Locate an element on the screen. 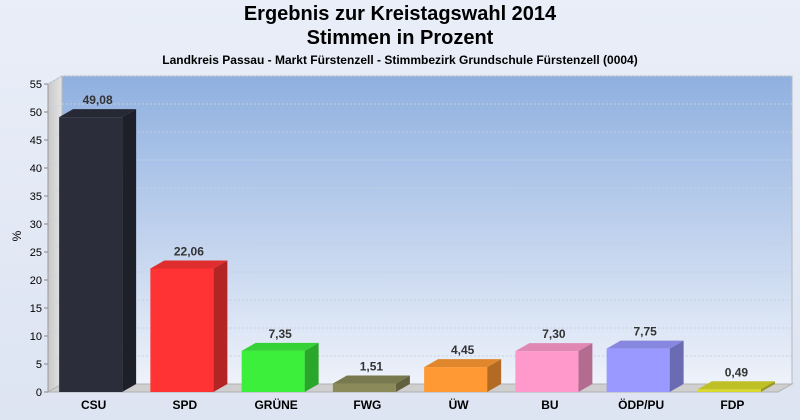 This screenshot has height=420, width=800. bar-value-label: 22,06 is located at coordinates (189, 251).